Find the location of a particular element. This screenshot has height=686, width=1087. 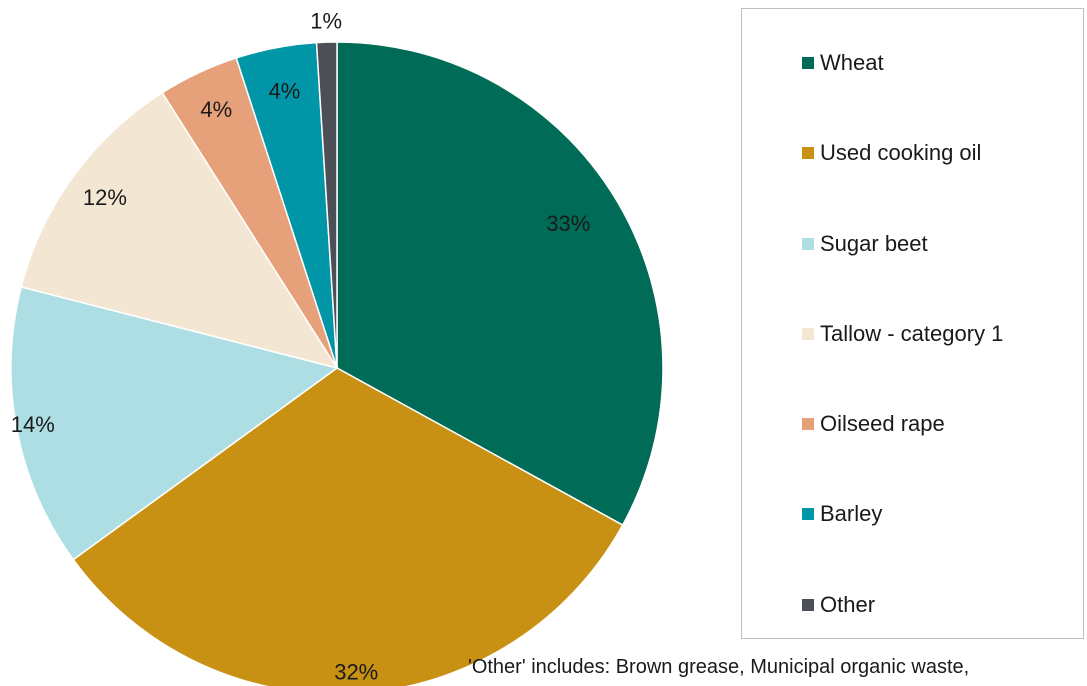

legend-item-wheat: Wheat is located at coordinates (843, 63).